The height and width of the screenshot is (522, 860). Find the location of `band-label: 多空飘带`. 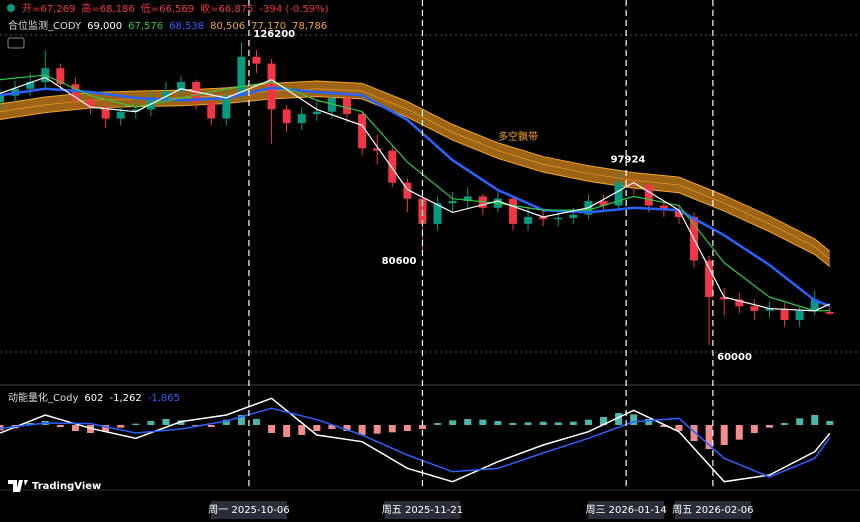

band-label: 多空飘带 is located at coordinates (518, 136).